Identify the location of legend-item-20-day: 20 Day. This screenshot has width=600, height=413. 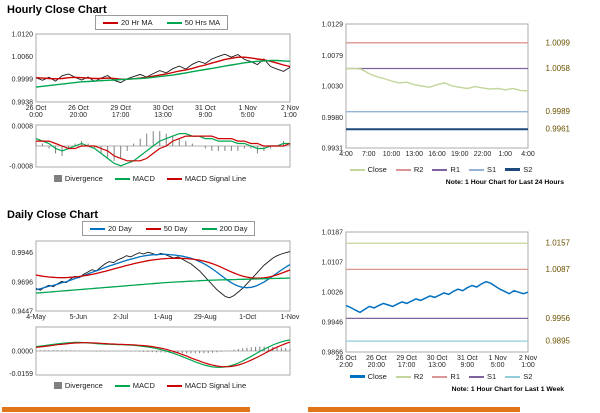
(111, 228).